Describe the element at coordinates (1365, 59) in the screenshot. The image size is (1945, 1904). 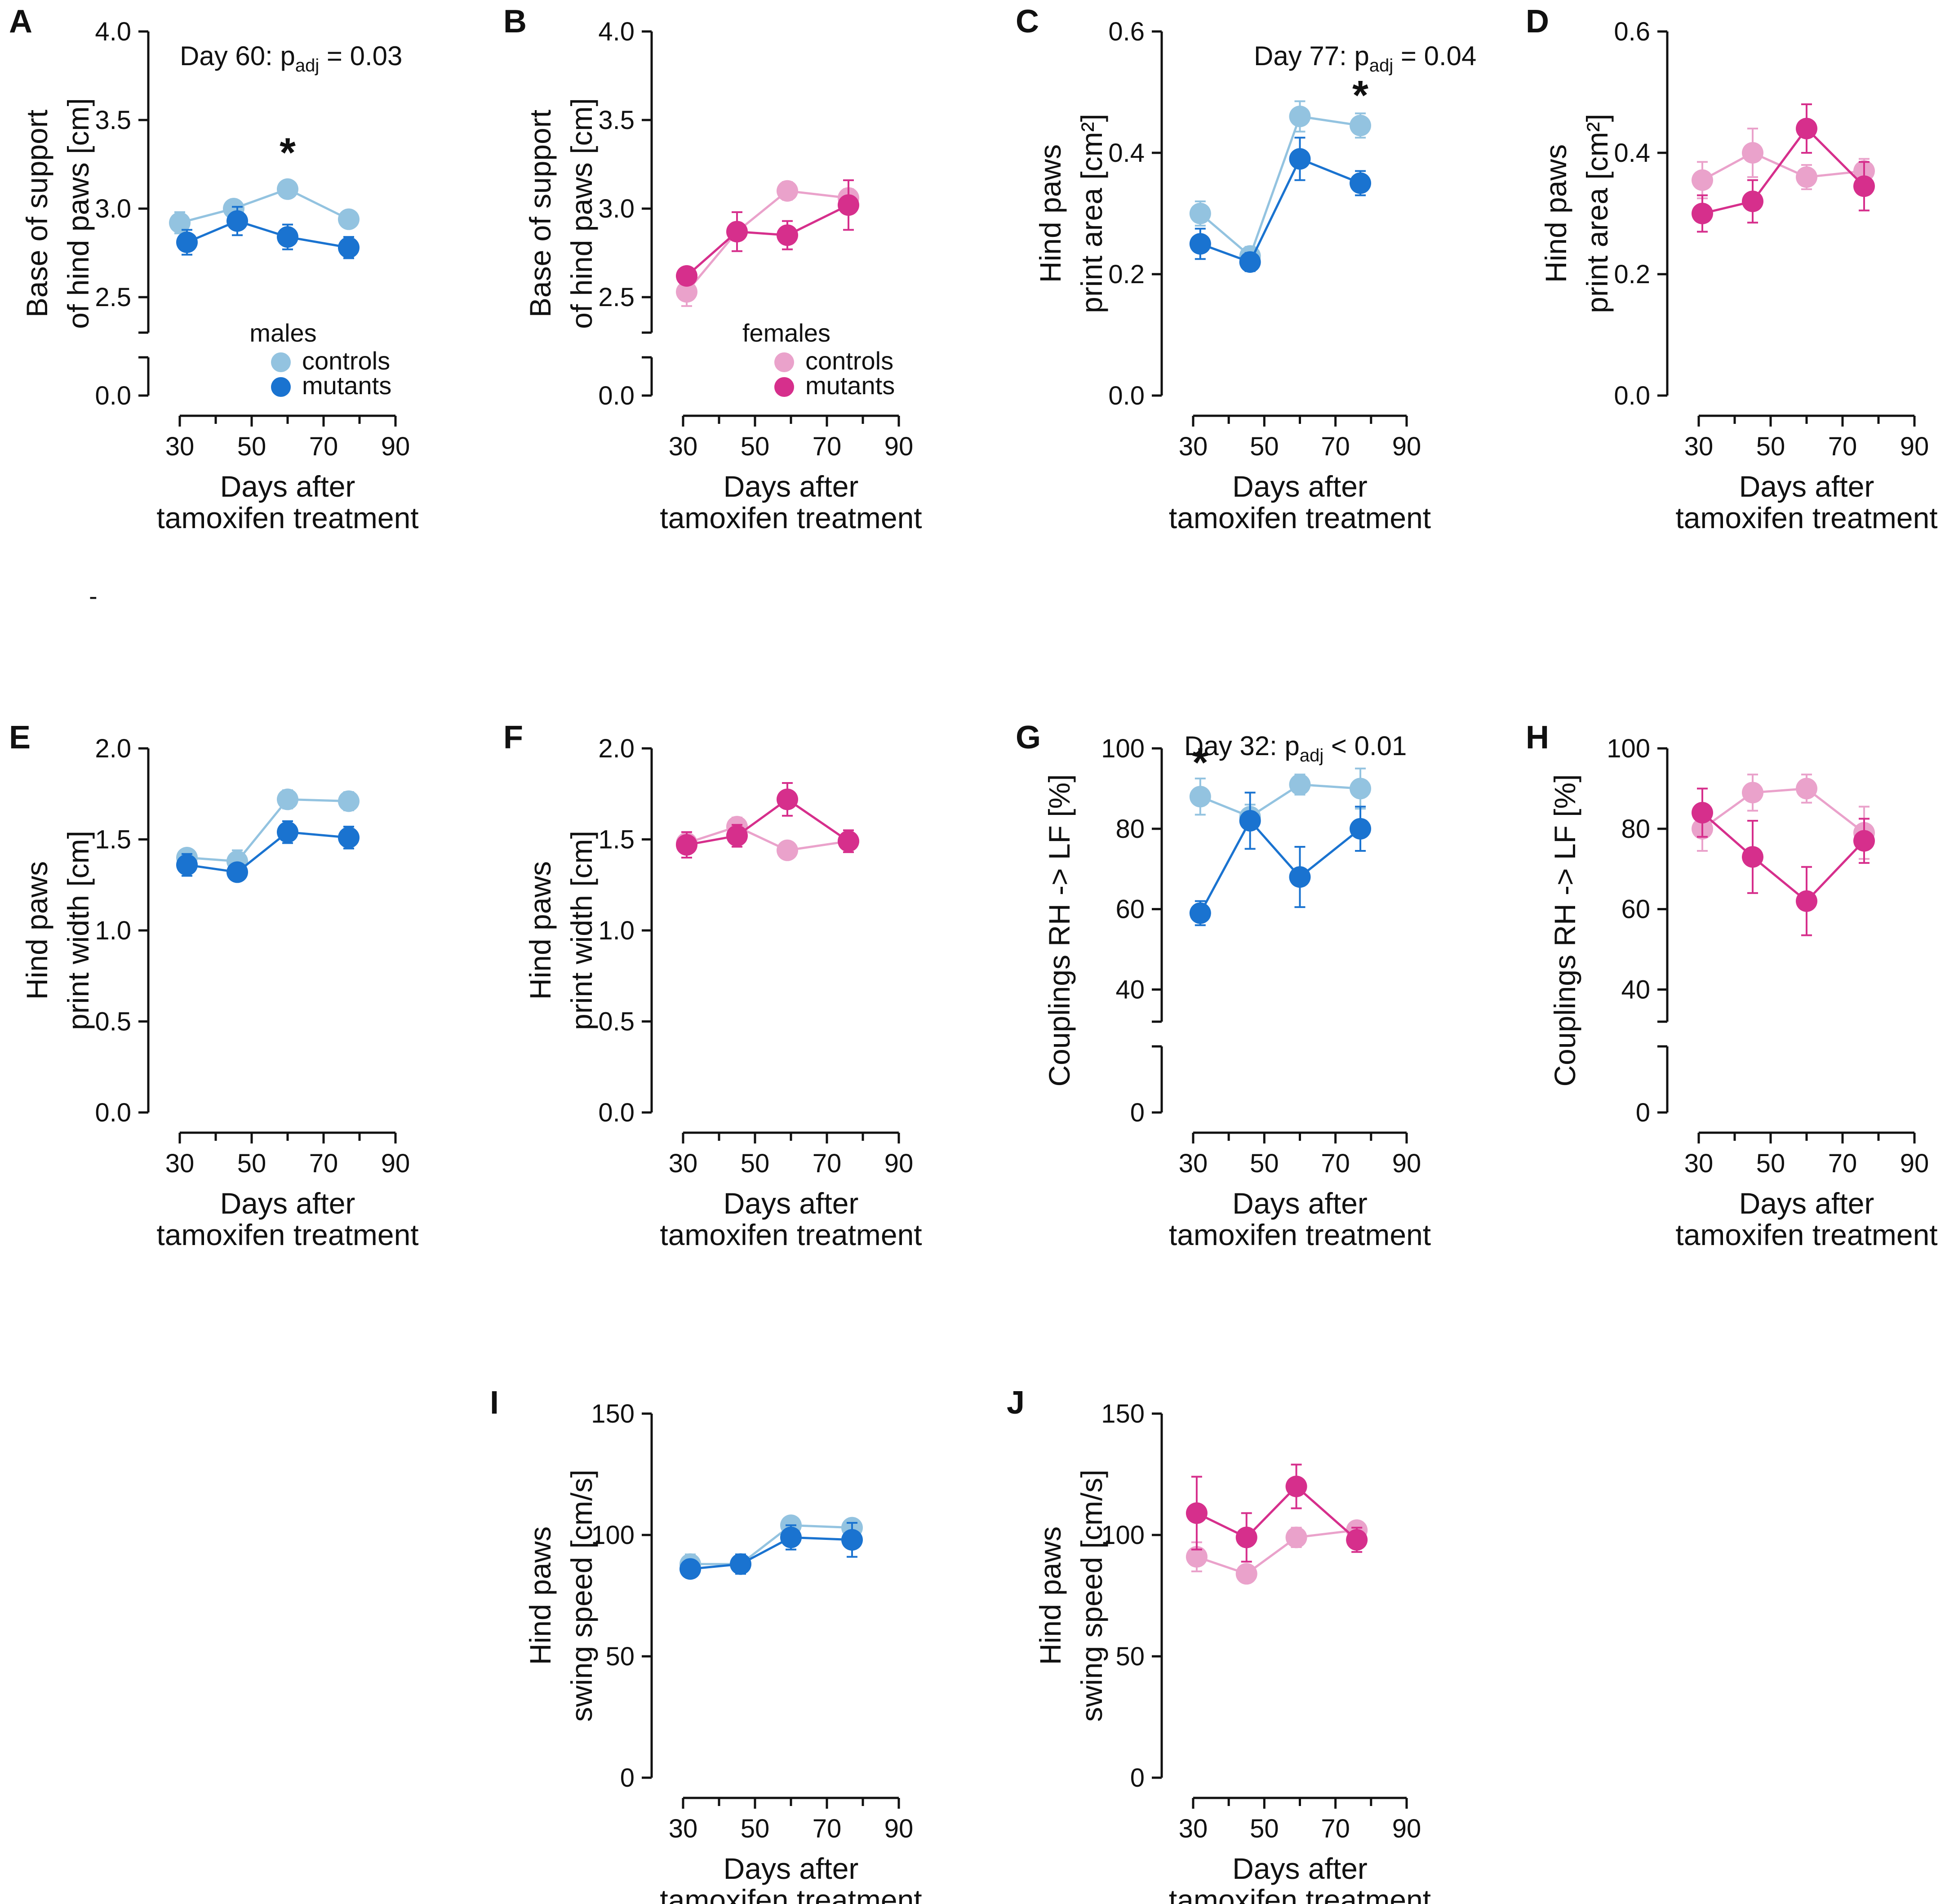
I see `significance-annotation: Day 77: padj = 0.04` at that location.